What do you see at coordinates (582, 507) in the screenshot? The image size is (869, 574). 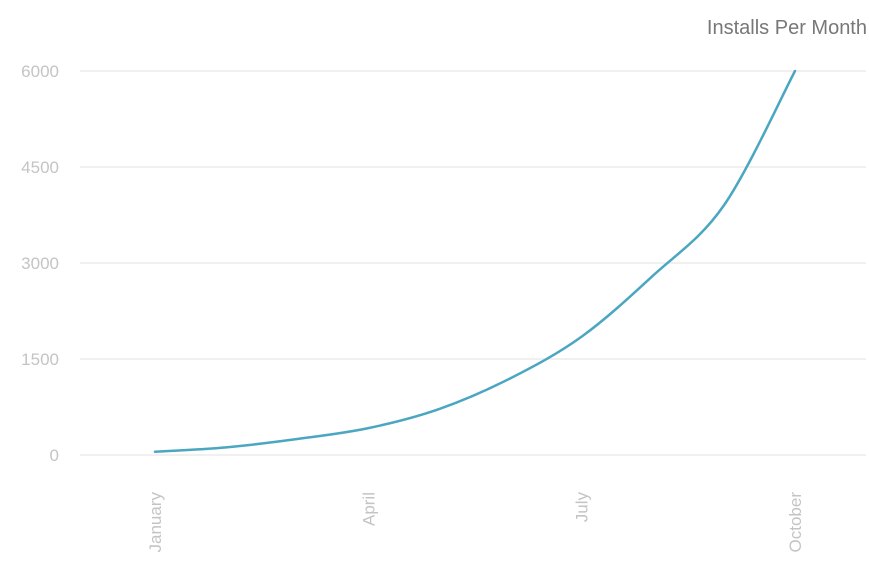 I see `x-tick-label: July` at bounding box center [582, 507].